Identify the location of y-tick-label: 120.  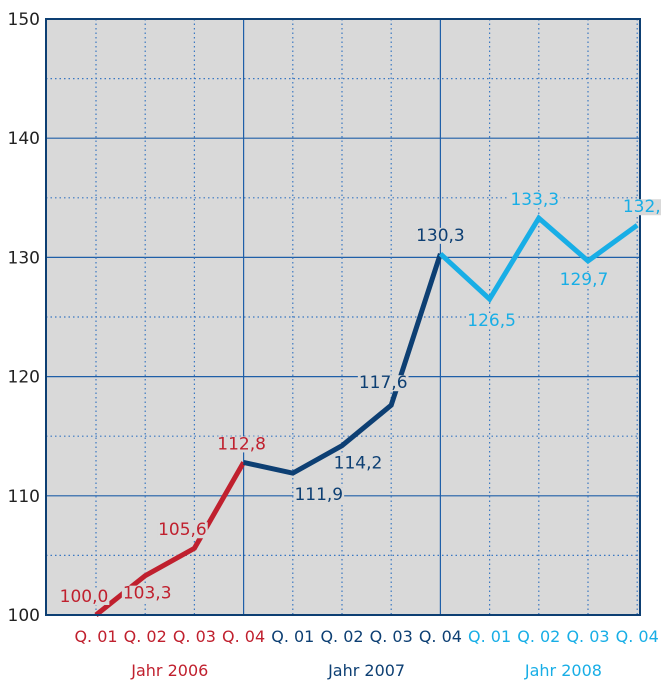
(24, 378).